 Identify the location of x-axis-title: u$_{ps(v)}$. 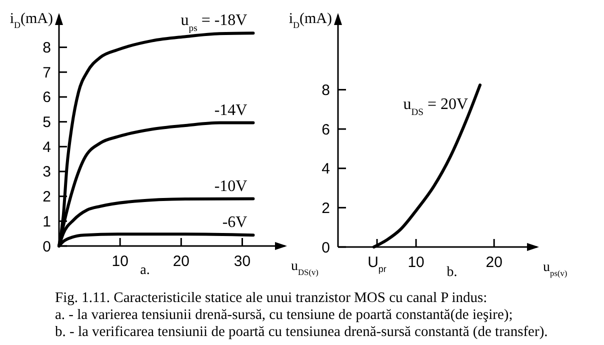
(555, 269).